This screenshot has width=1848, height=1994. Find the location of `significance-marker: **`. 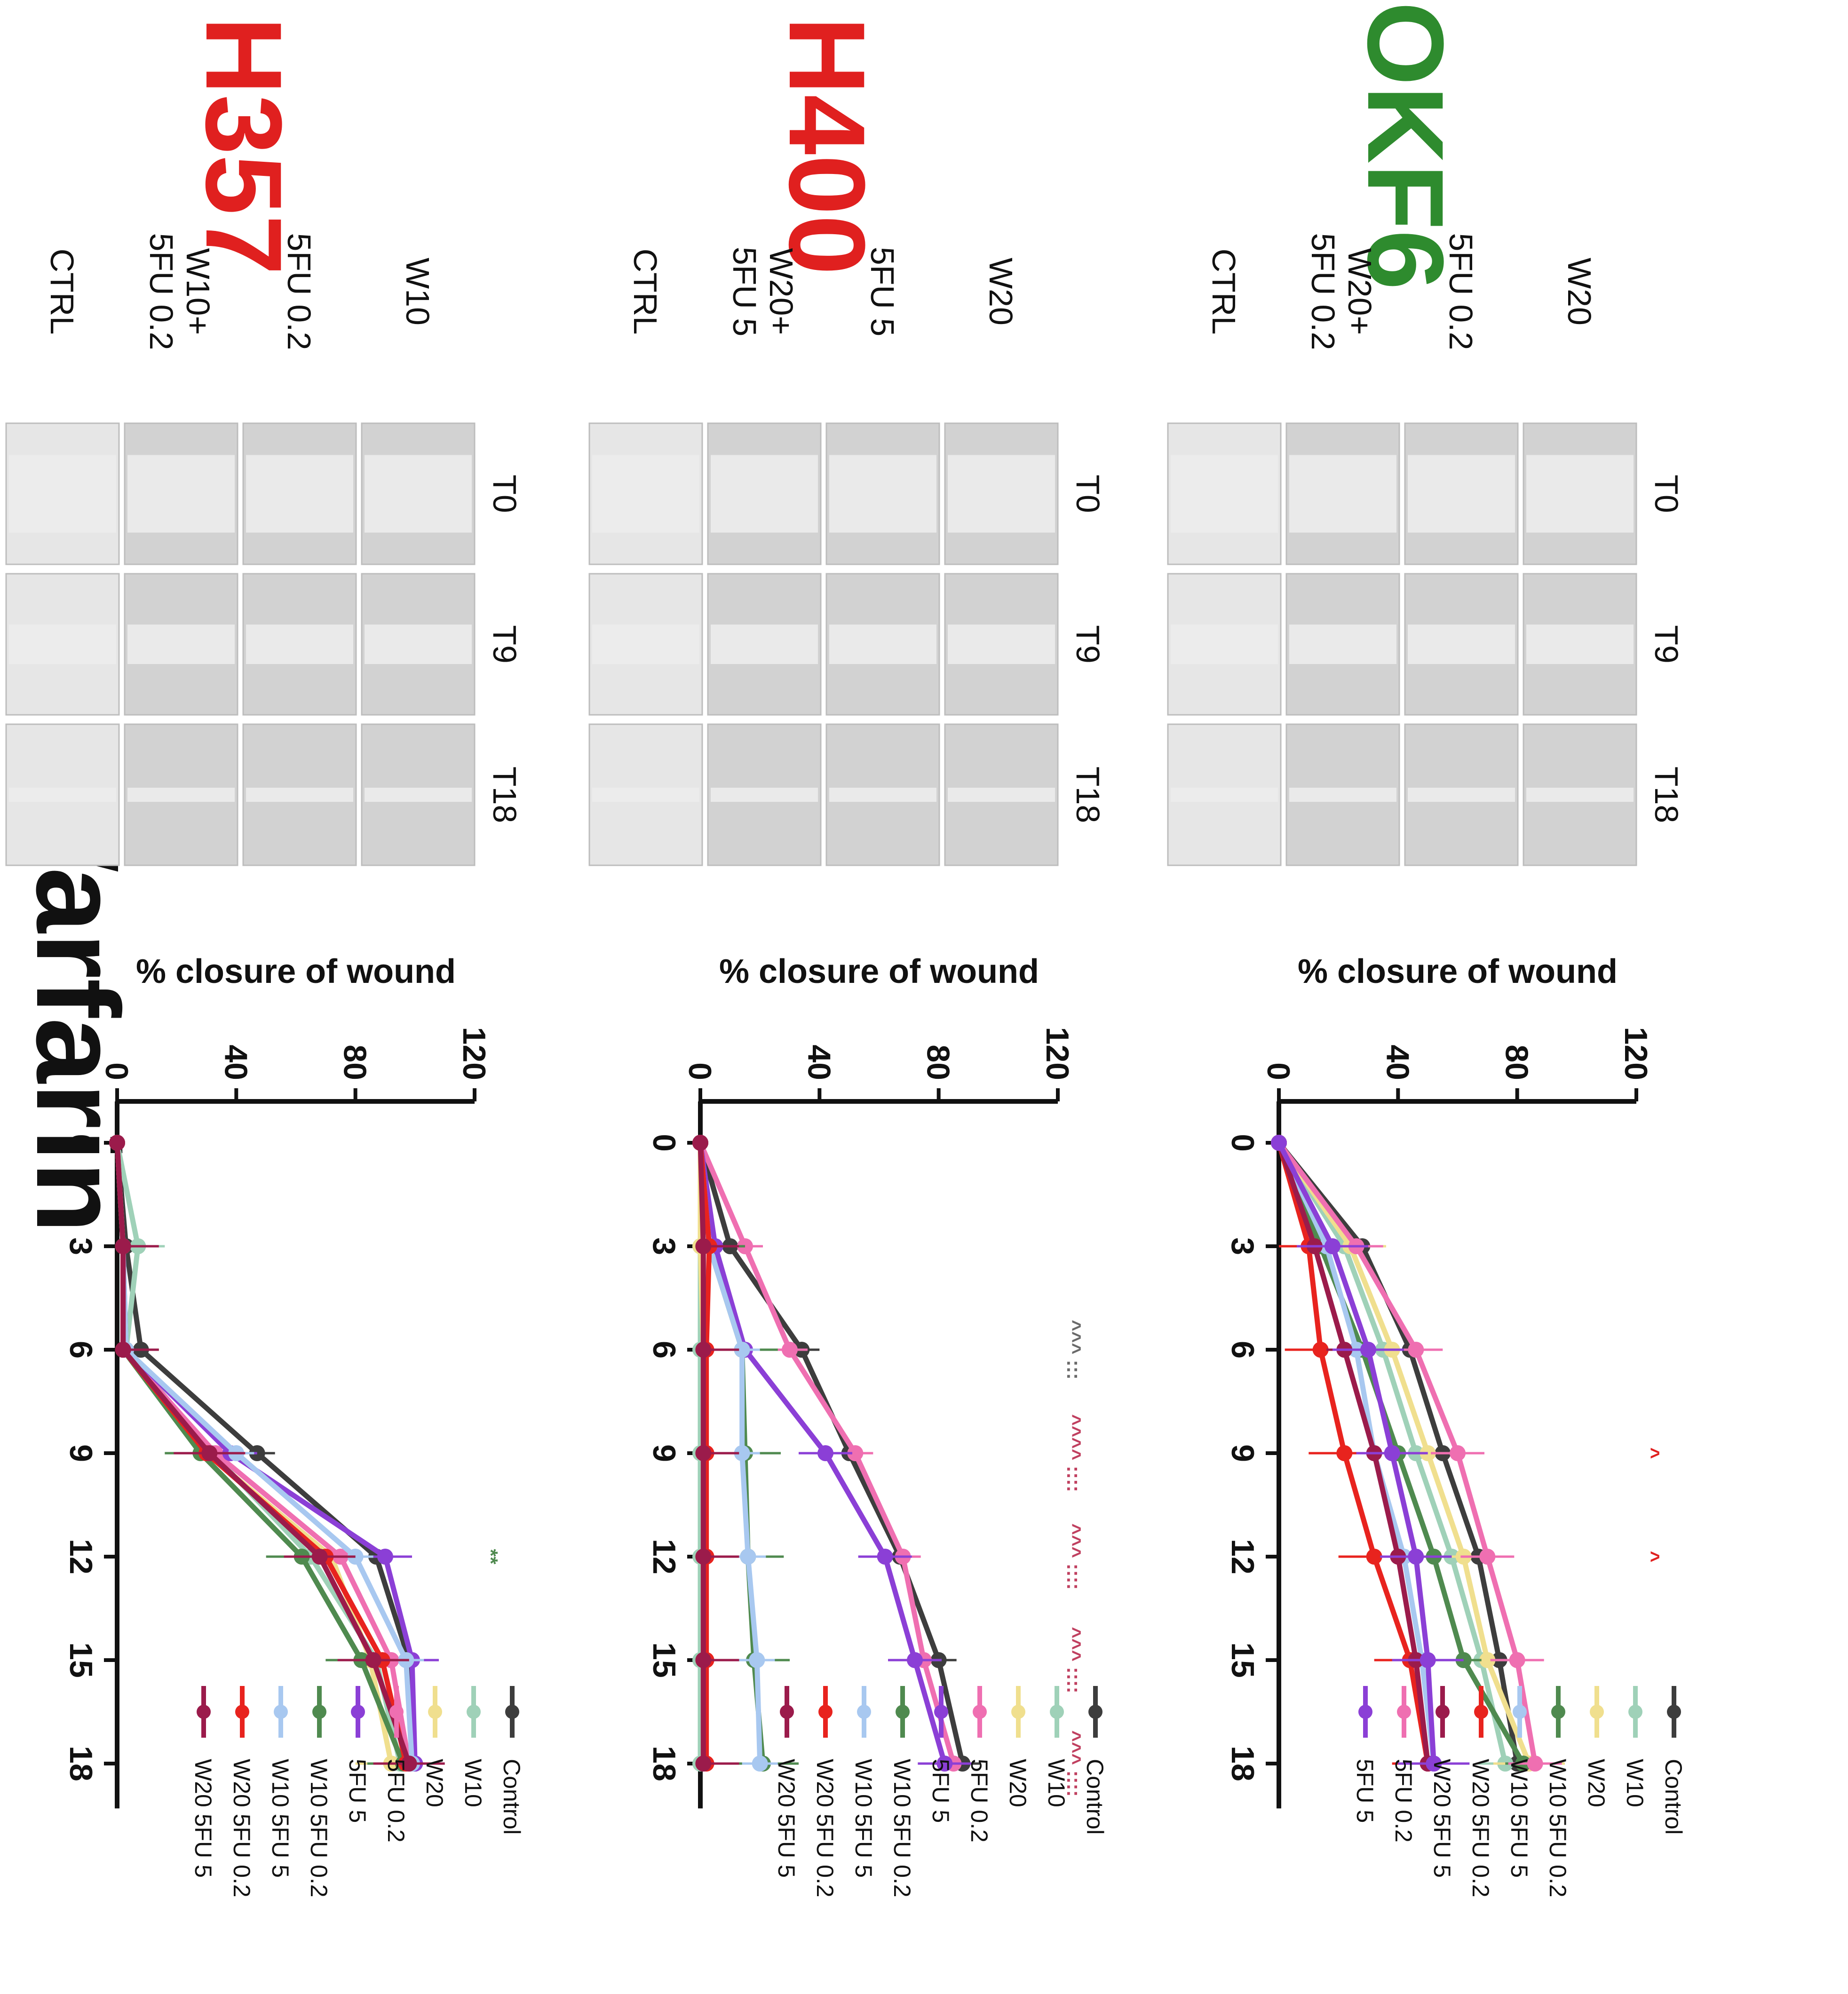

significance-marker: ** is located at coordinates (491, 1557).